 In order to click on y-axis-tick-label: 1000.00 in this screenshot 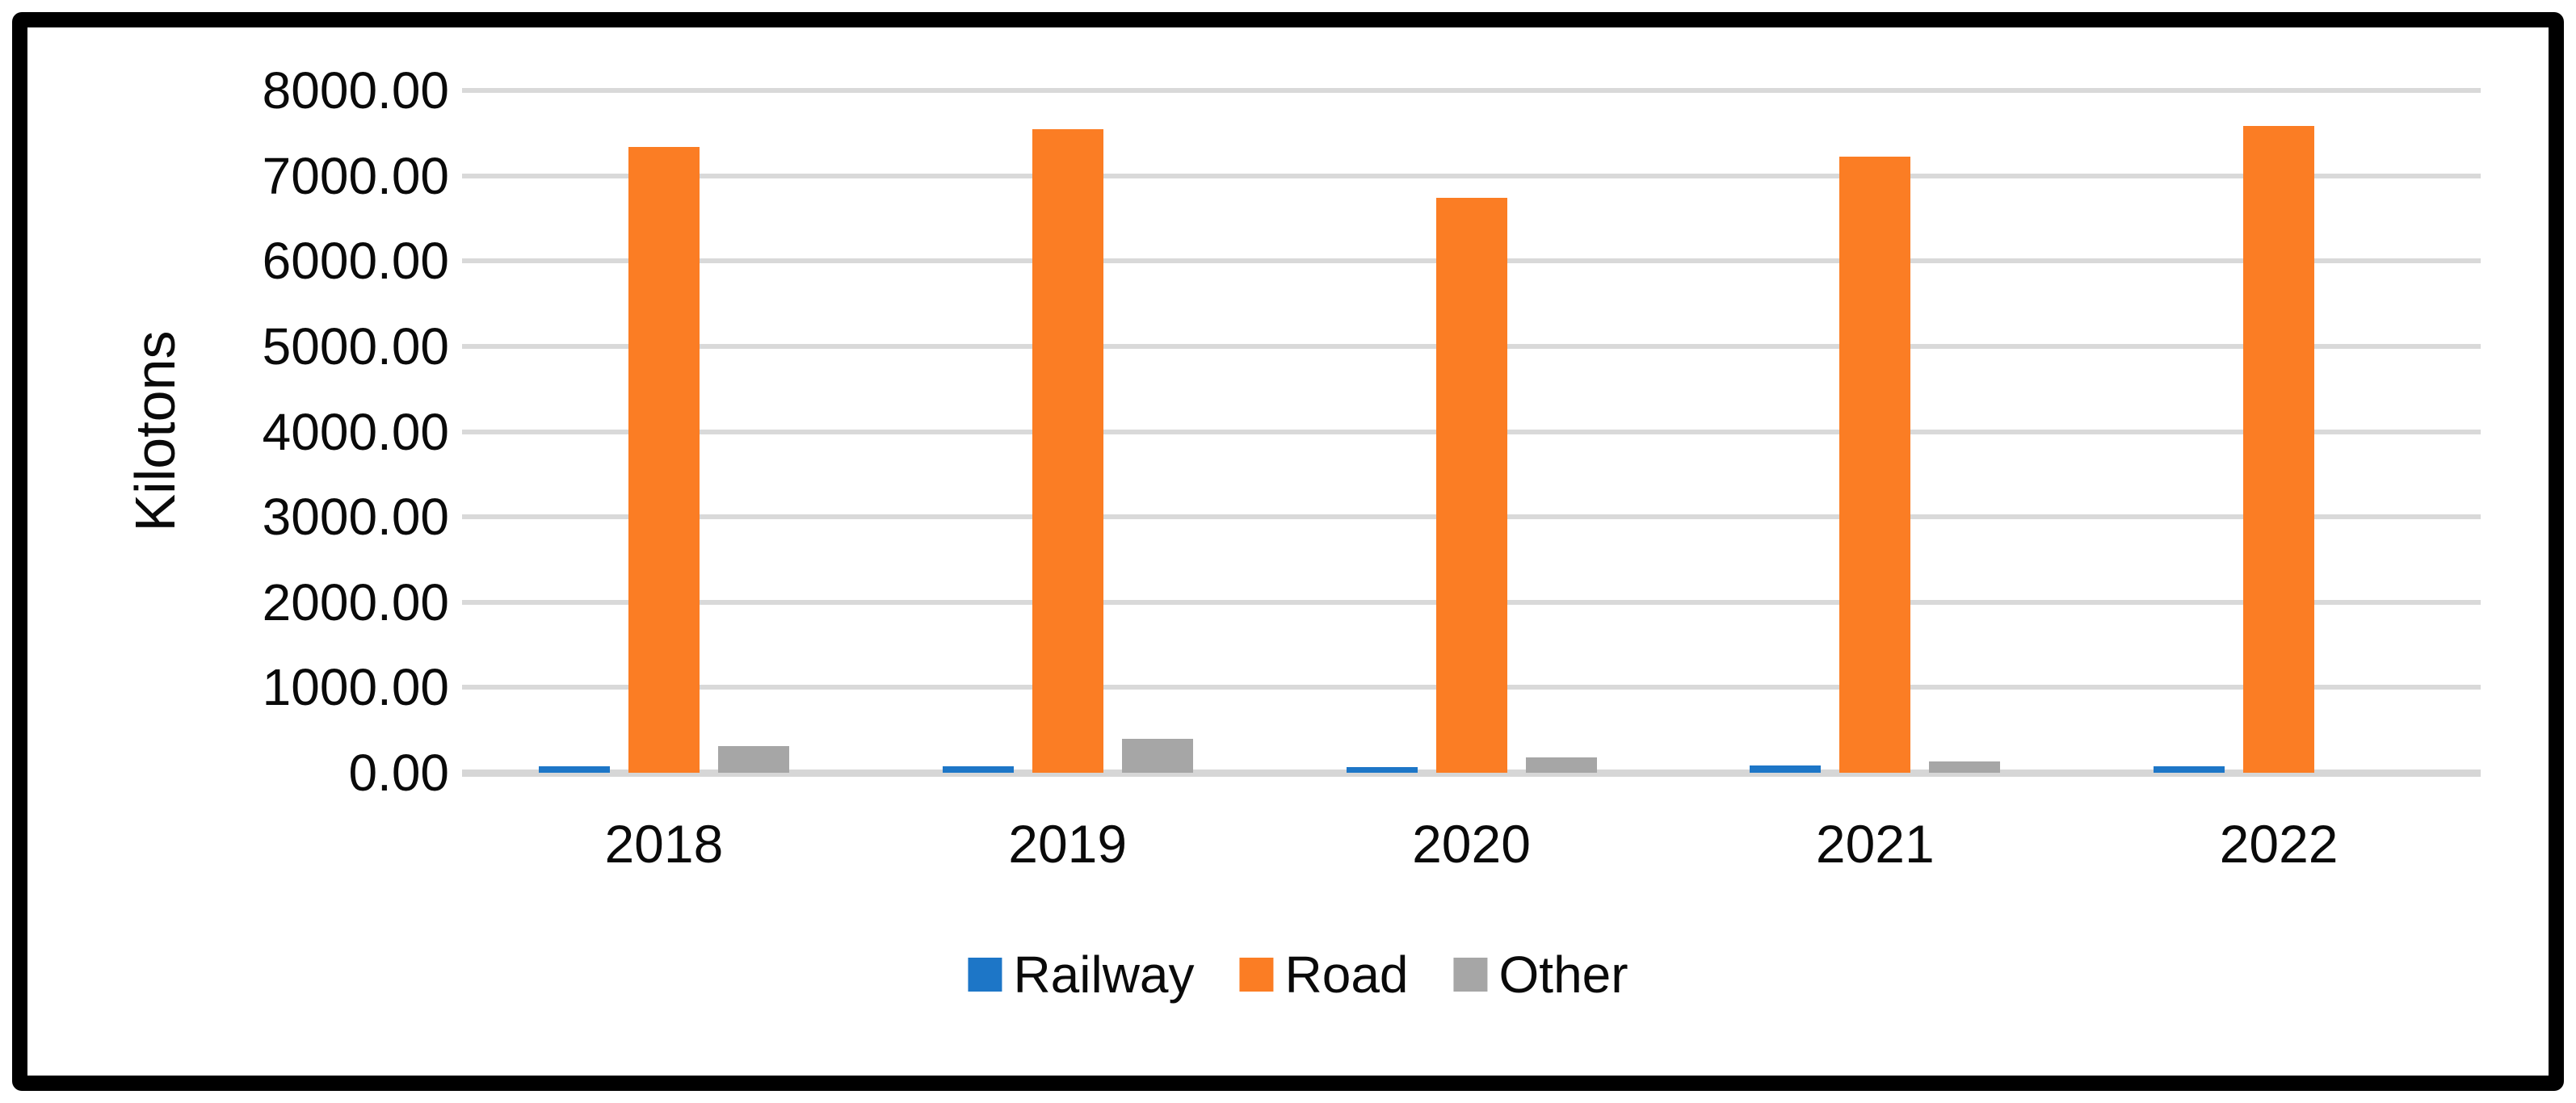, I will do `click(355, 687)`.